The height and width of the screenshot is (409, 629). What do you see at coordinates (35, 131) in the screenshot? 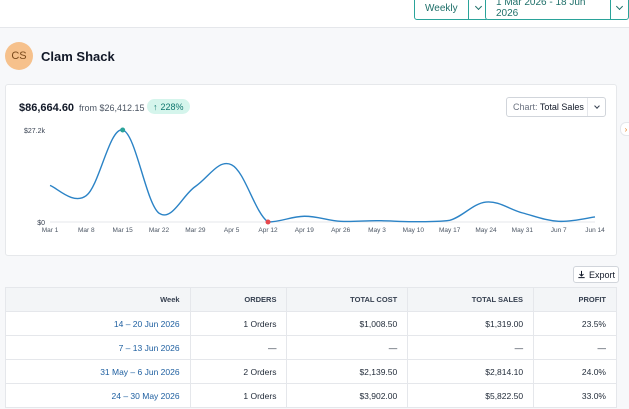
I see `y-tick-label: $27.2k` at bounding box center [35, 131].